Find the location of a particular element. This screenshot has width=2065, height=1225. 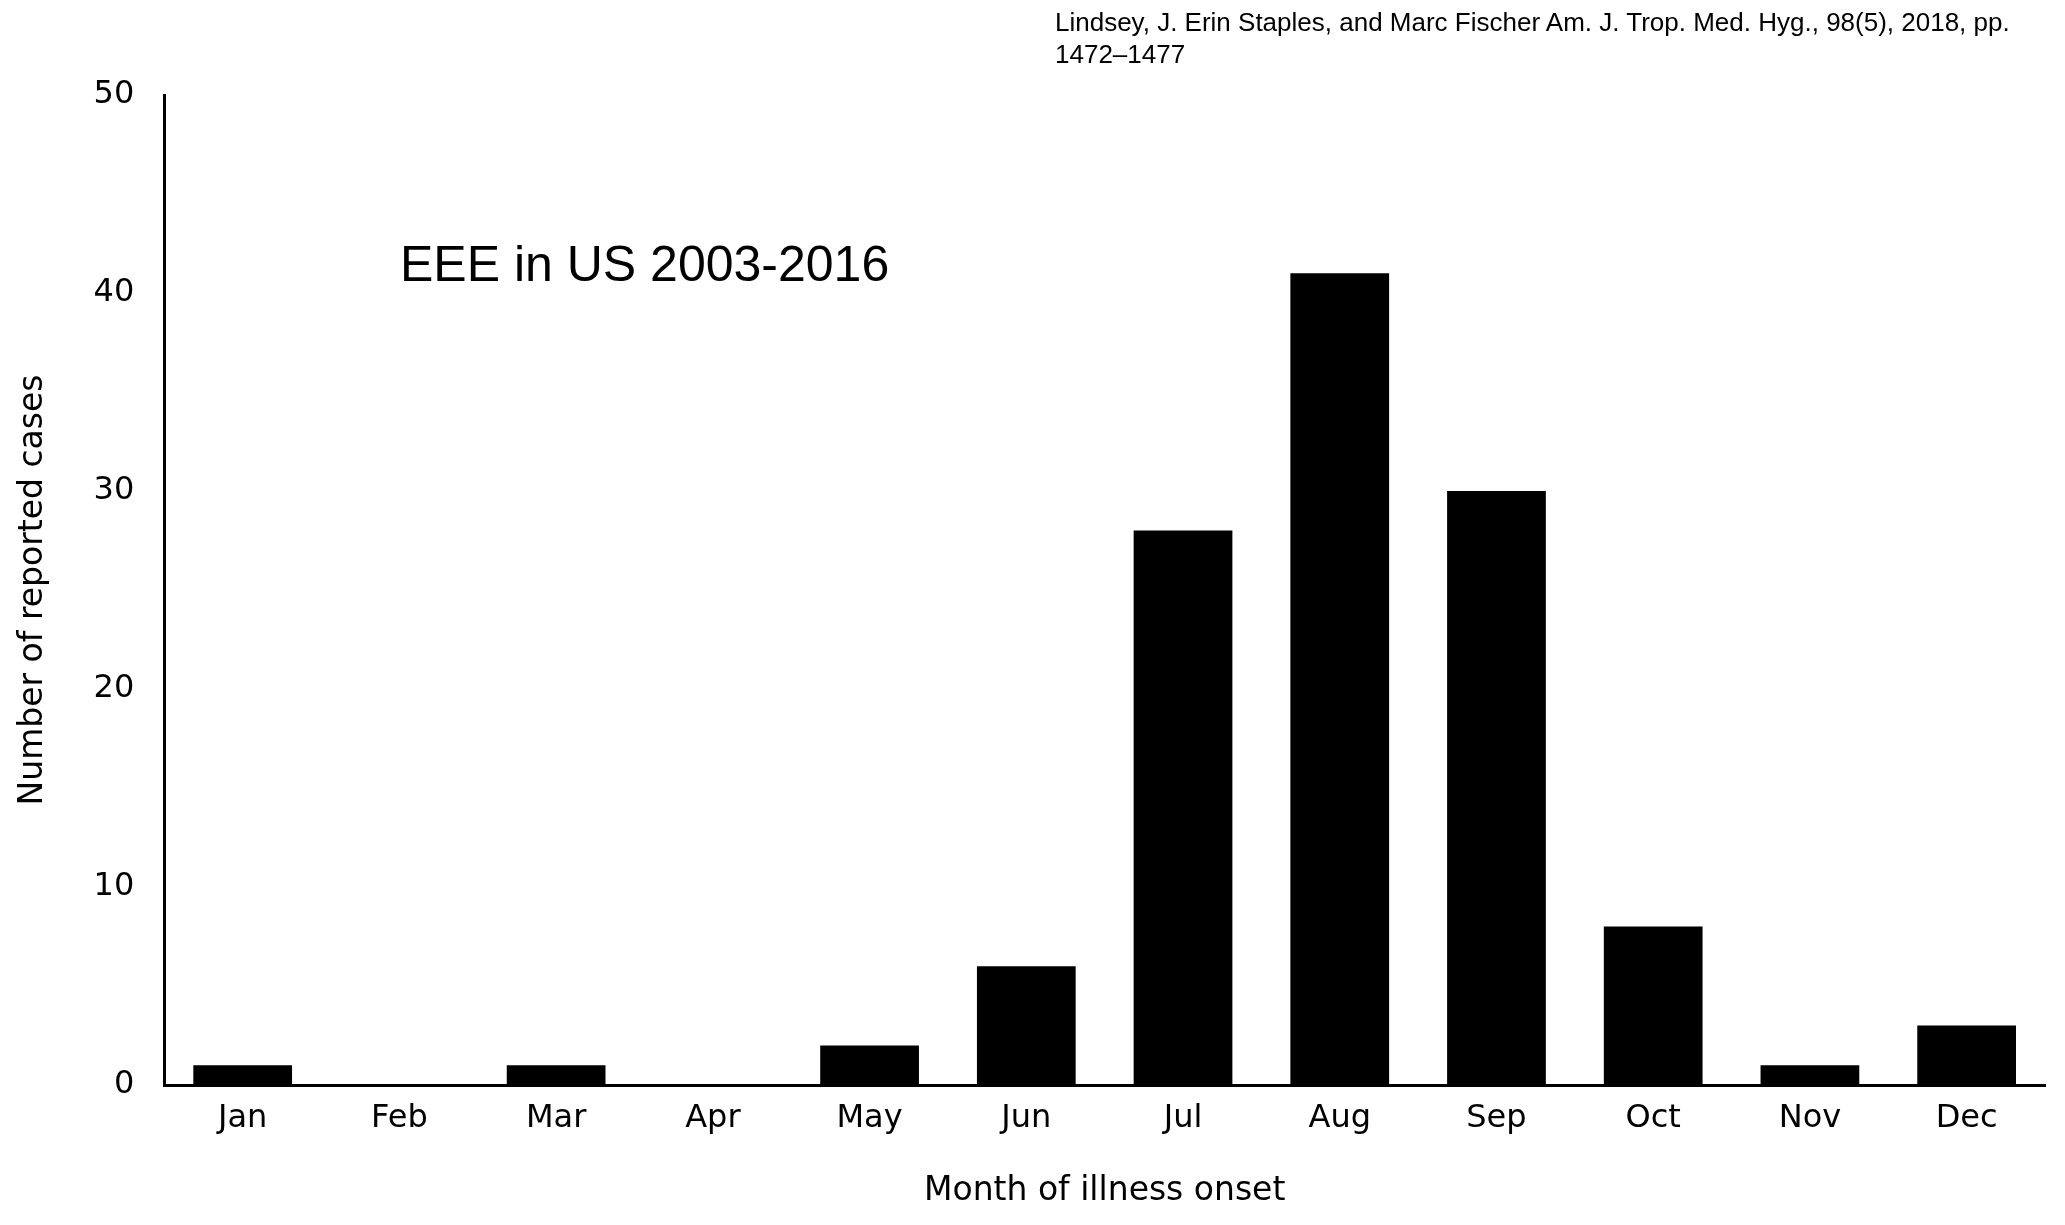

x-tick-label: Jan is located at coordinates (242, 1115).